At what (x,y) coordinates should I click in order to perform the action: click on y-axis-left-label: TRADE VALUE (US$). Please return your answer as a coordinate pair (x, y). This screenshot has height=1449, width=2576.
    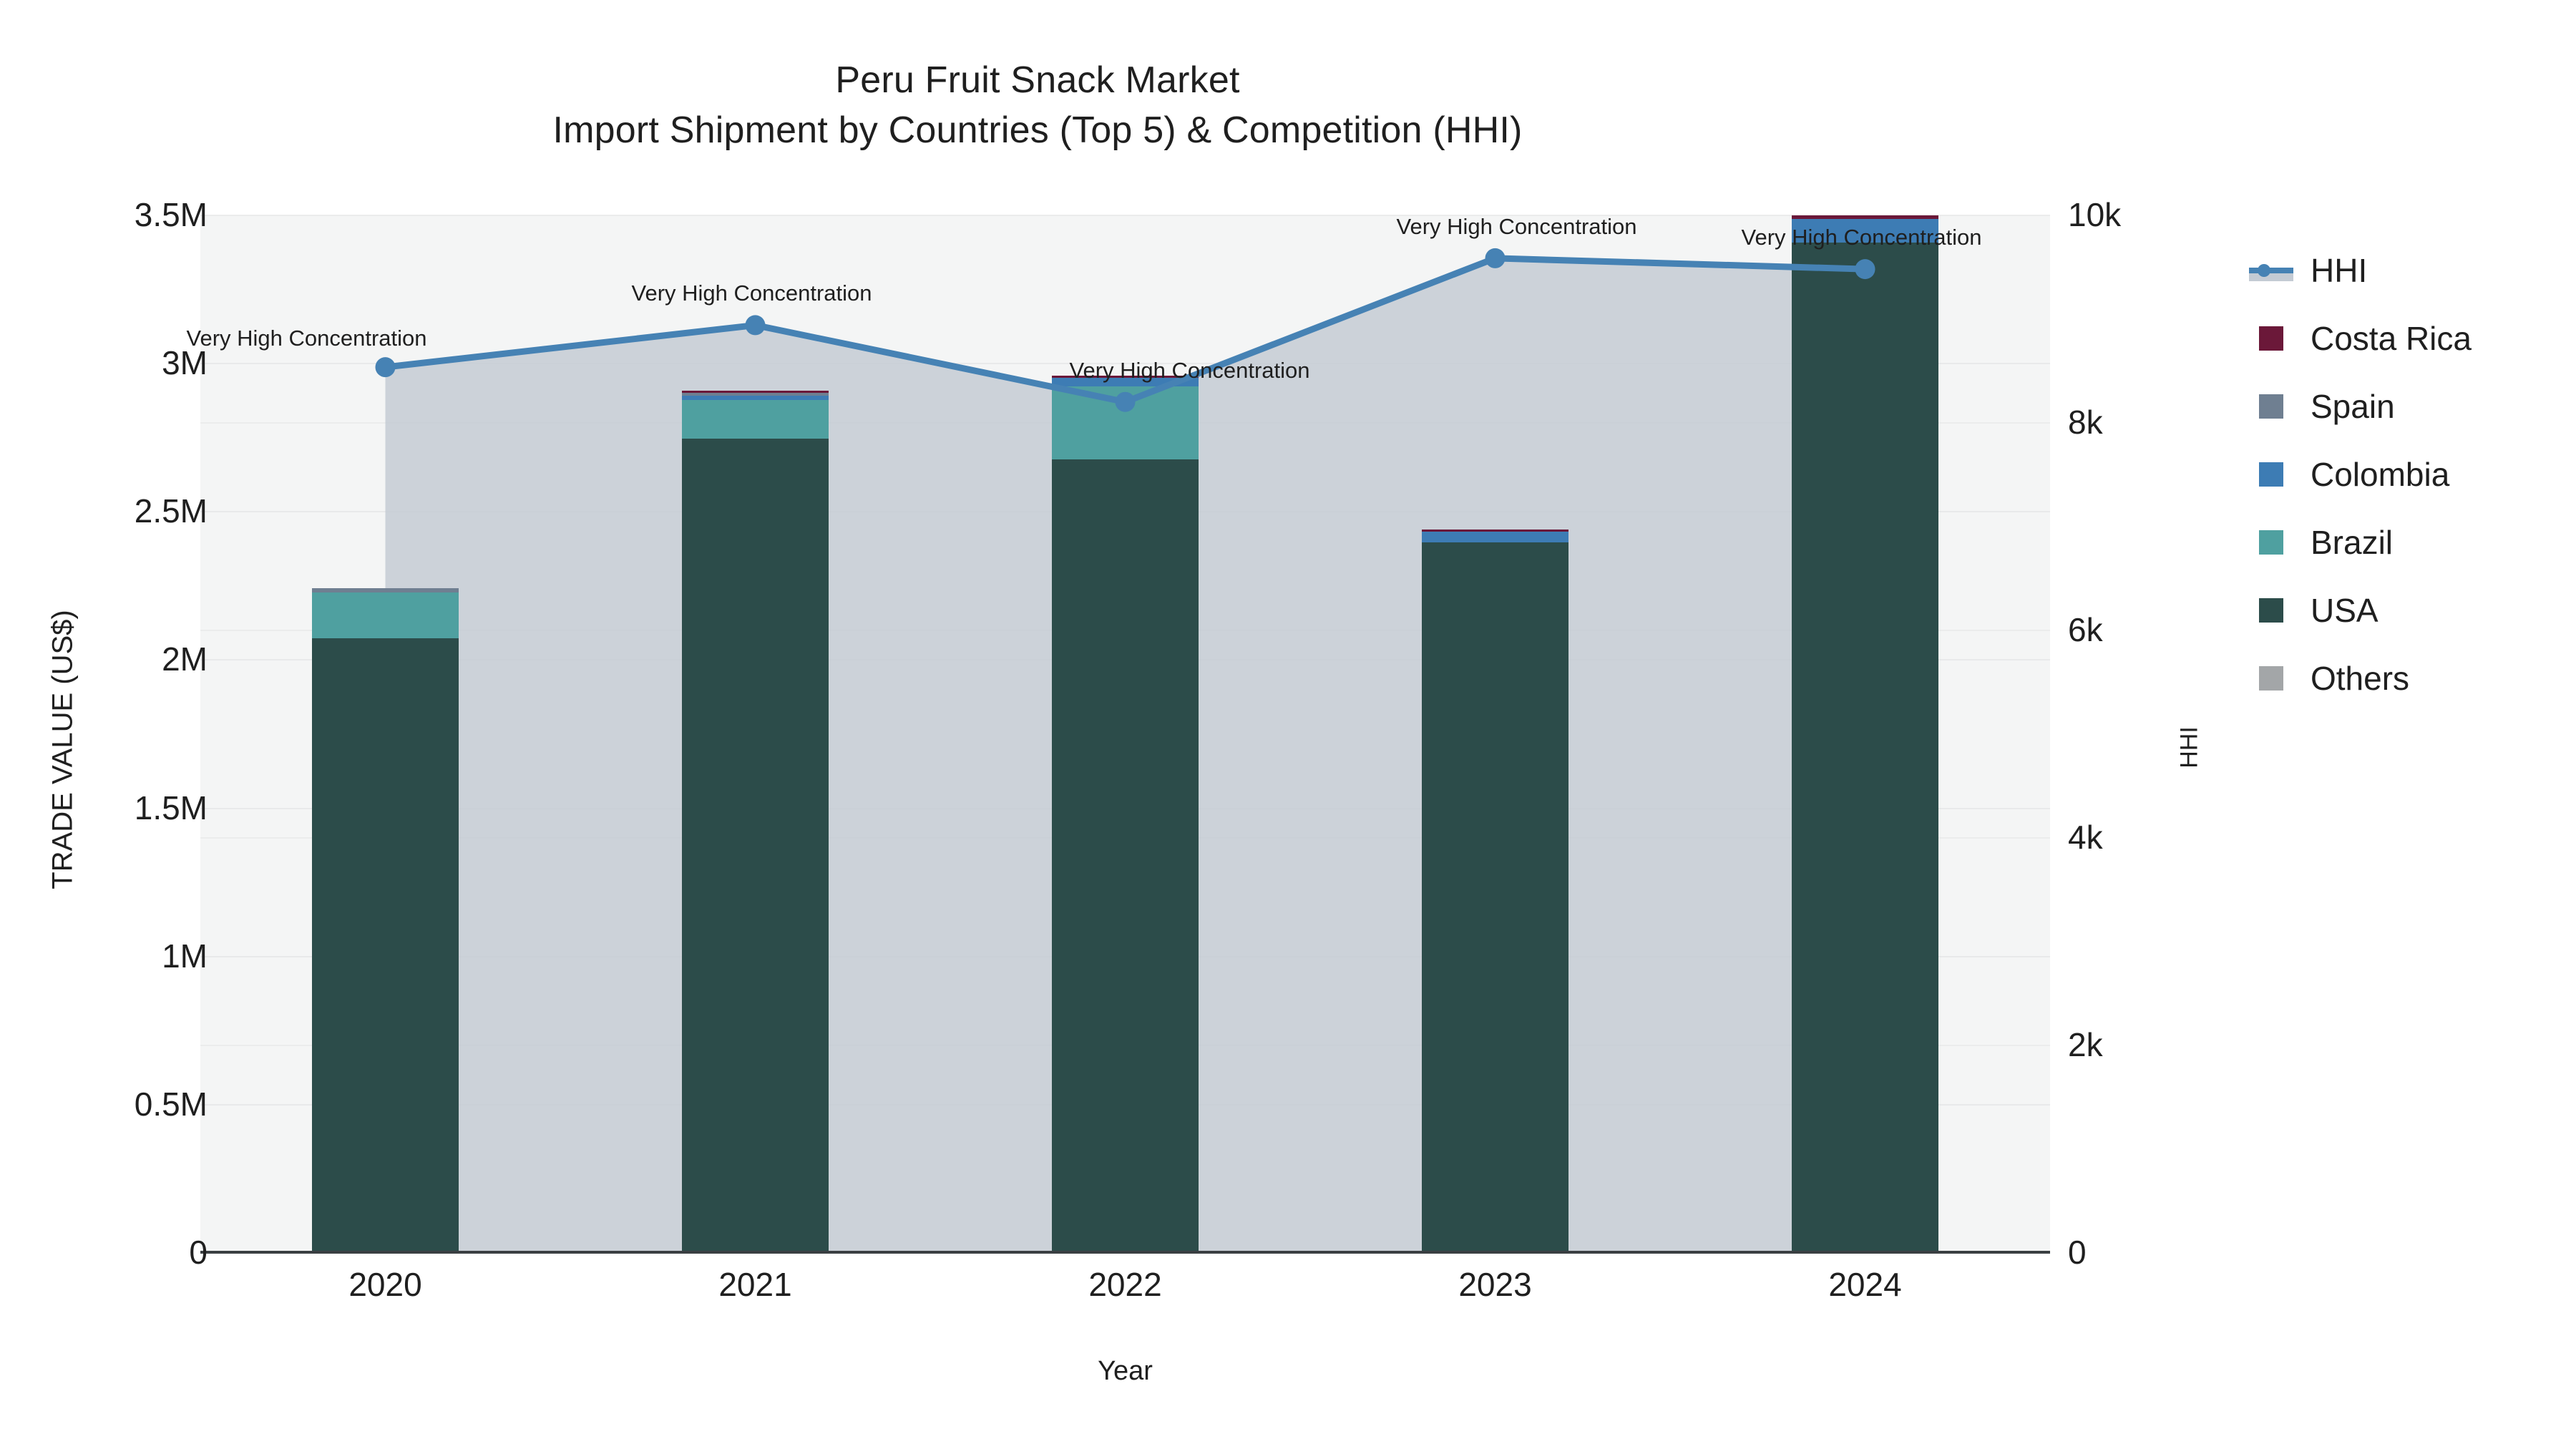
    Looking at the image, I should click on (63, 749).